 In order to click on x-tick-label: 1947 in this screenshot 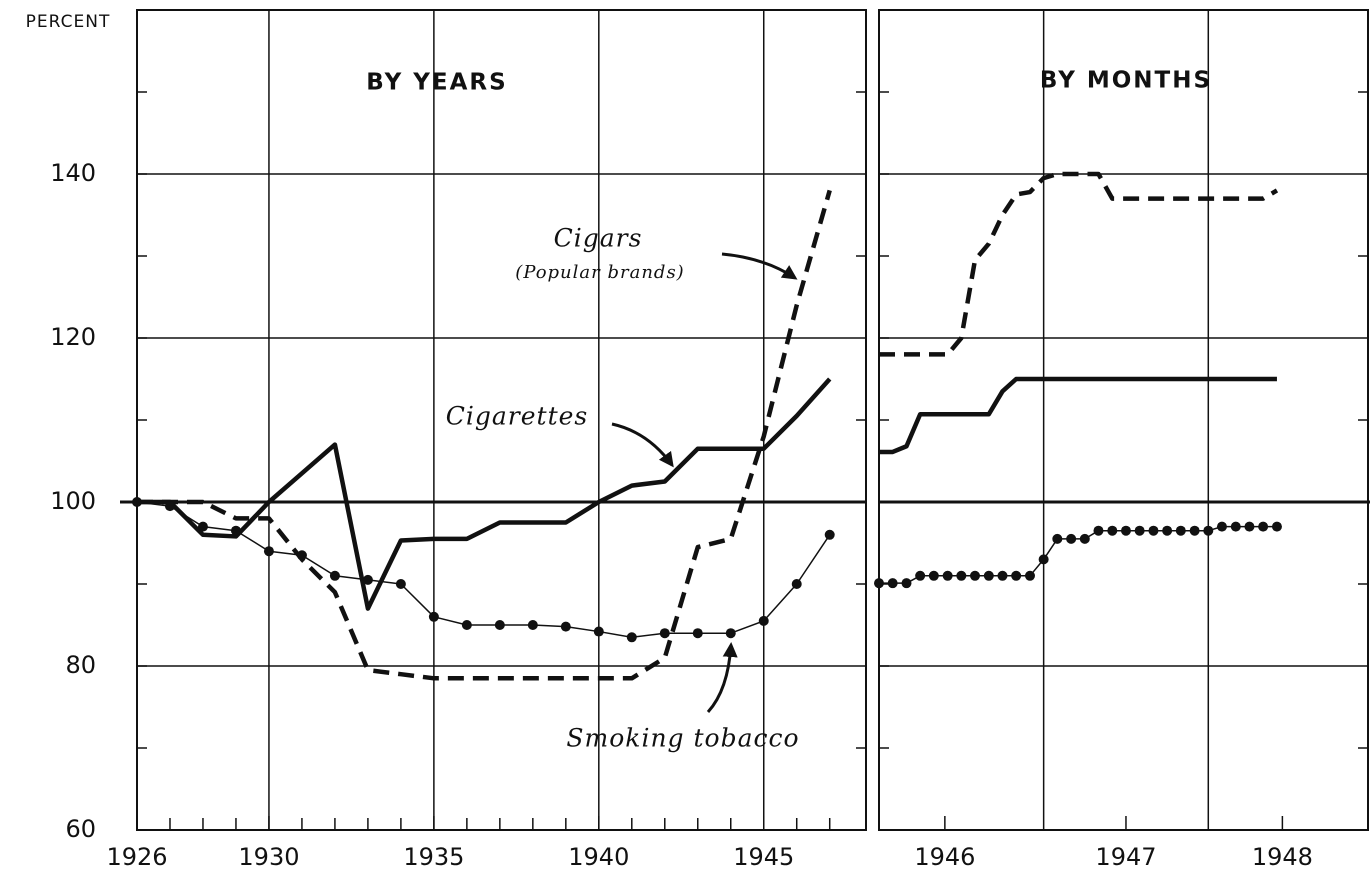, I will do `click(1125, 857)`.